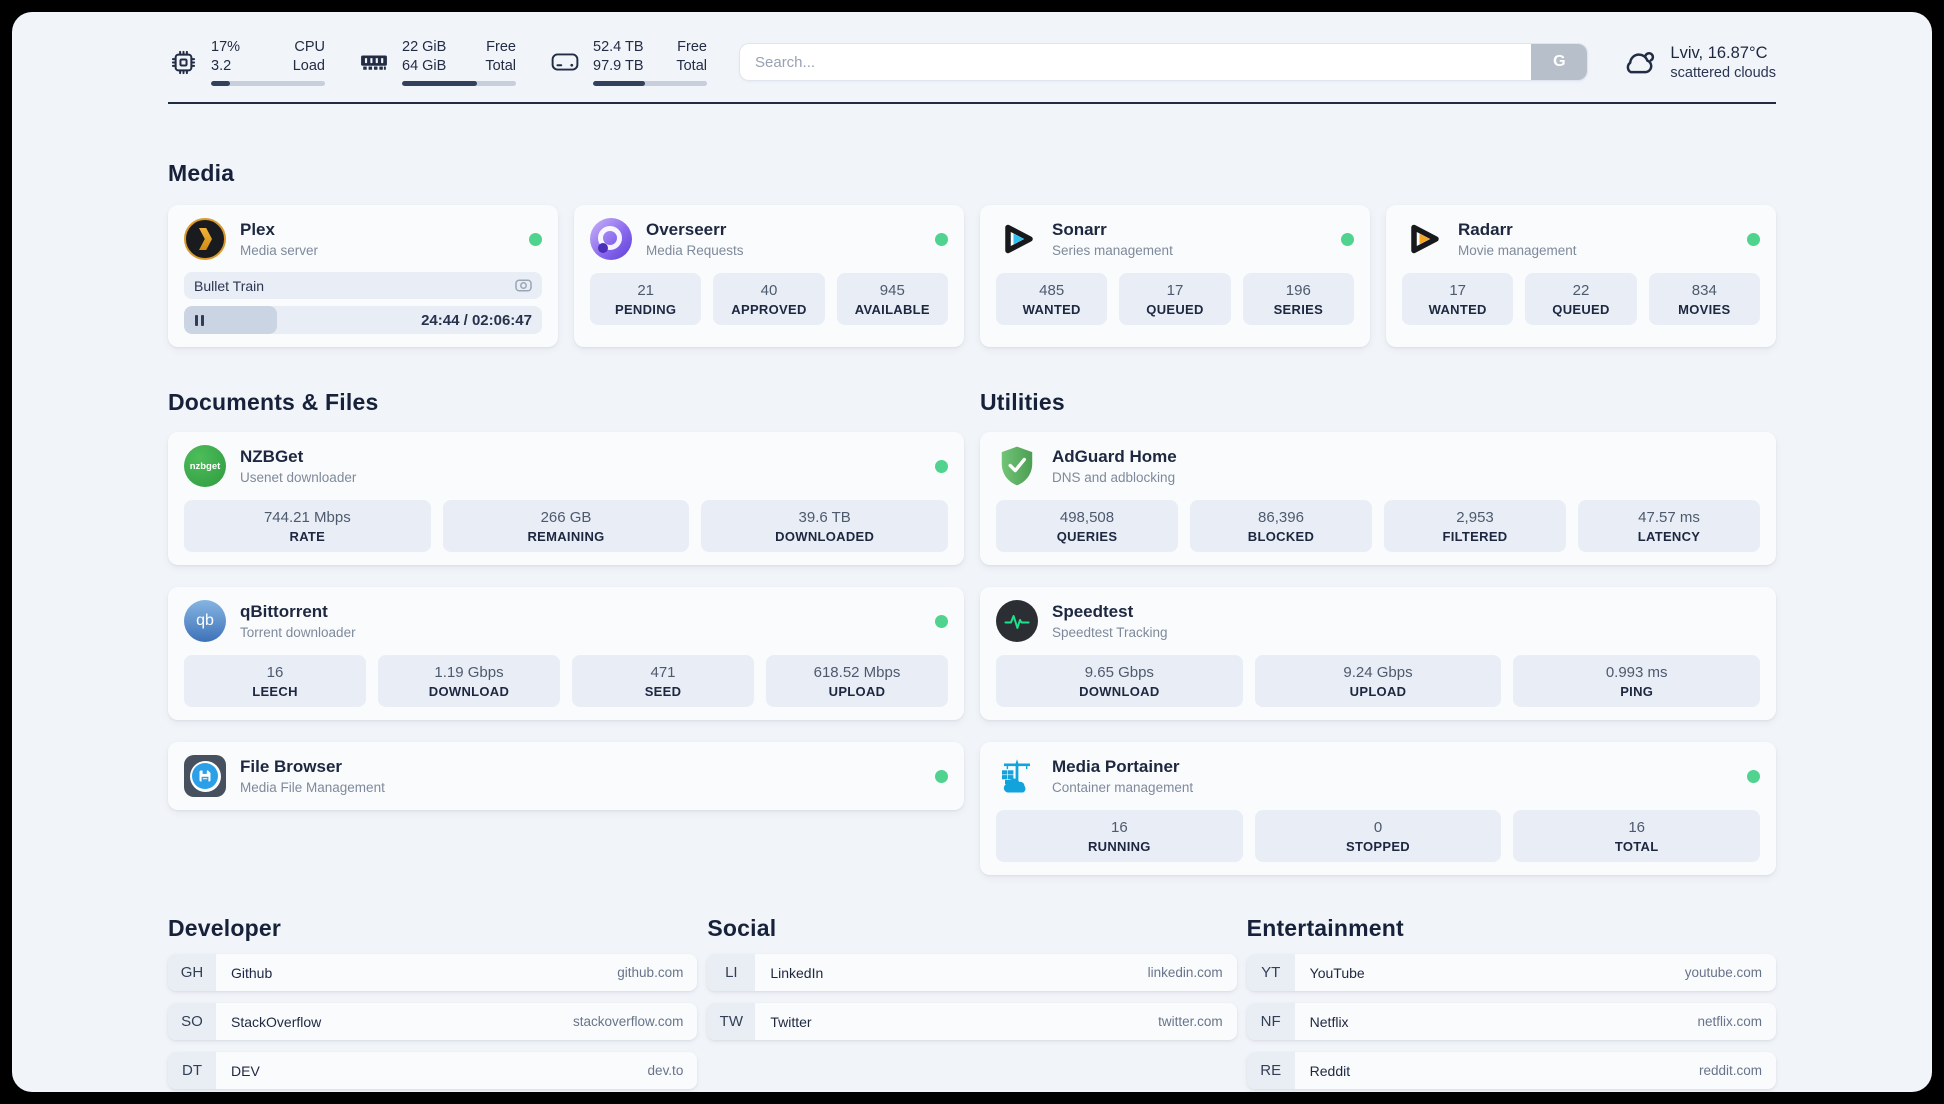 Image resolution: width=1944 pixels, height=1104 pixels. What do you see at coordinates (298, 633) in the screenshot?
I see `app-description: Torrent downloader` at bounding box center [298, 633].